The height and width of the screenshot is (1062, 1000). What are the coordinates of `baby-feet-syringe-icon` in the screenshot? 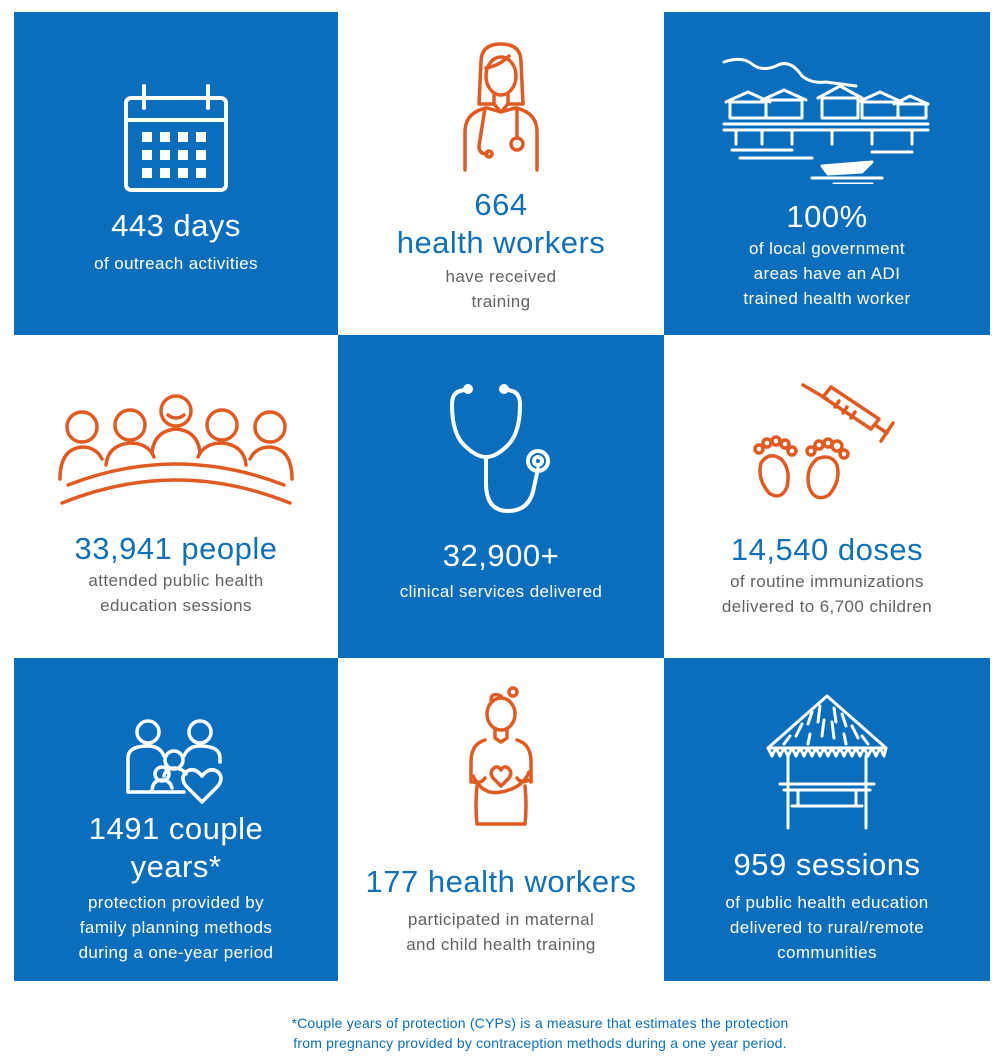 It's located at (824, 441).